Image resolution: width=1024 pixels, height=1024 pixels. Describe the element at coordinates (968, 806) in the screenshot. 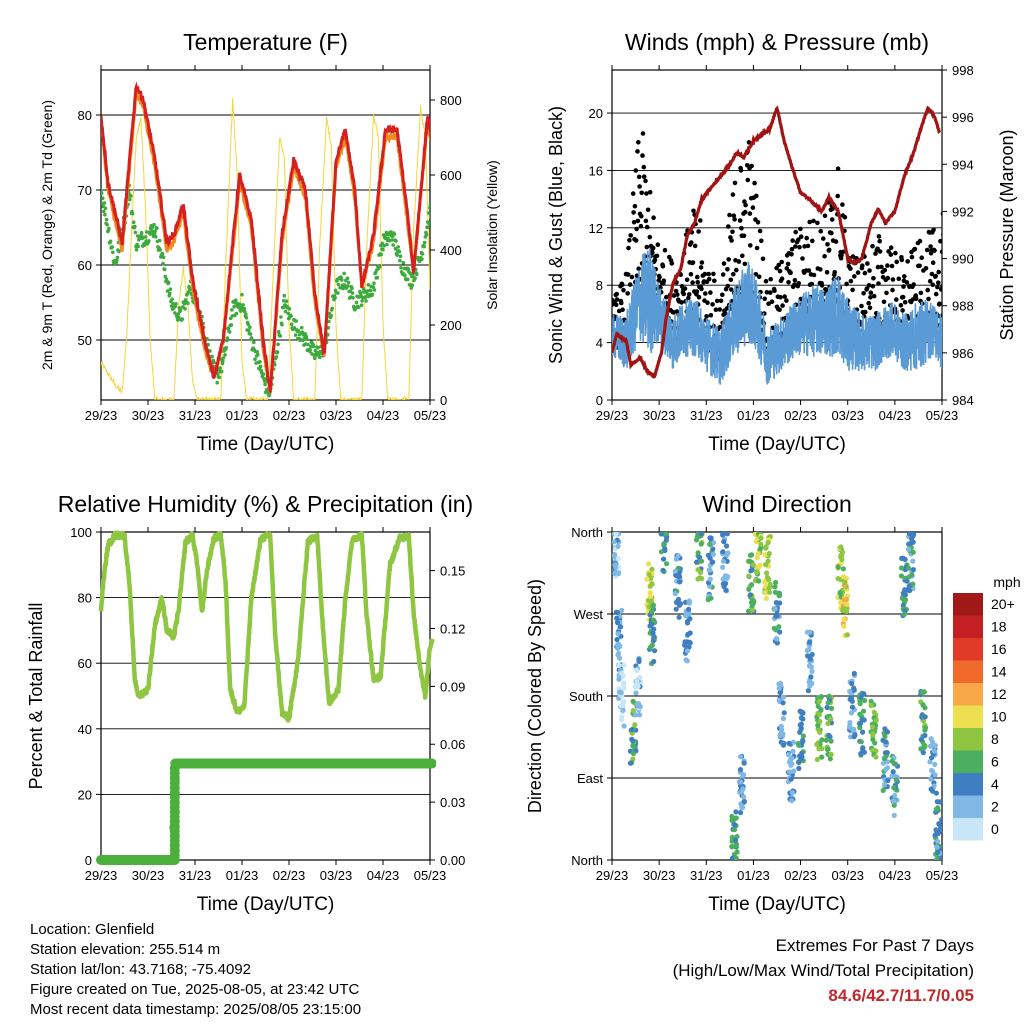

I see `legend-swatch` at that location.